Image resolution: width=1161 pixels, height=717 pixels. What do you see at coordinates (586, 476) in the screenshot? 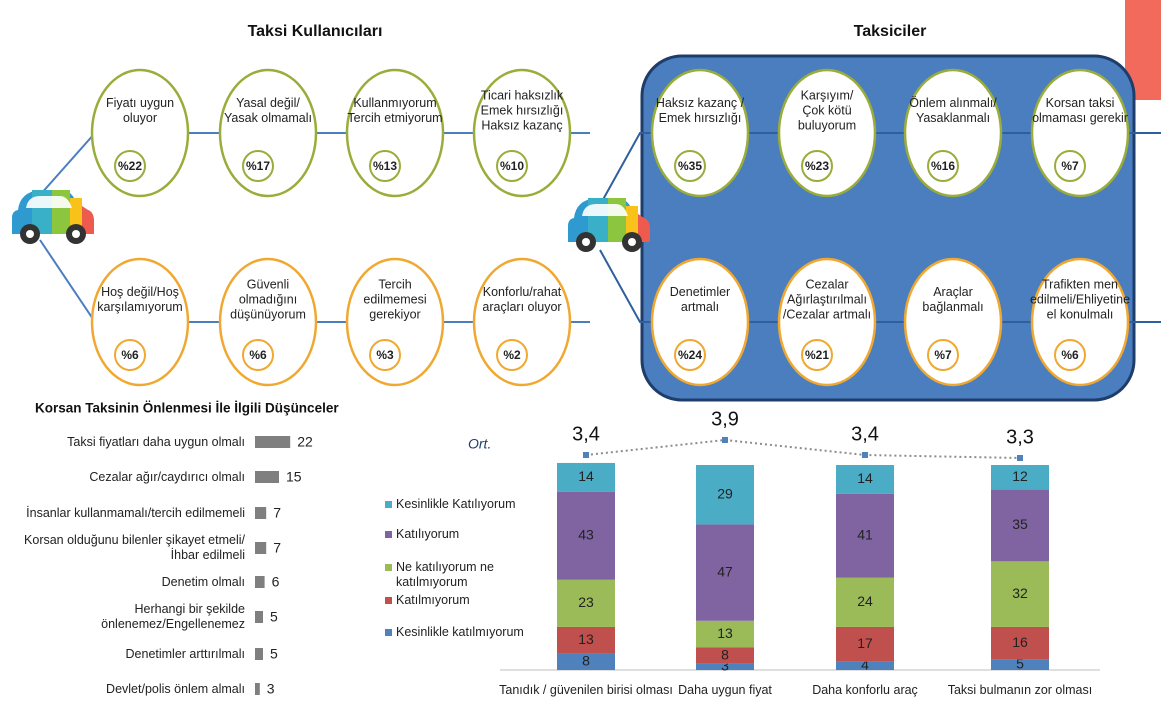
I see `value-label: 14` at bounding box center [586, 476].